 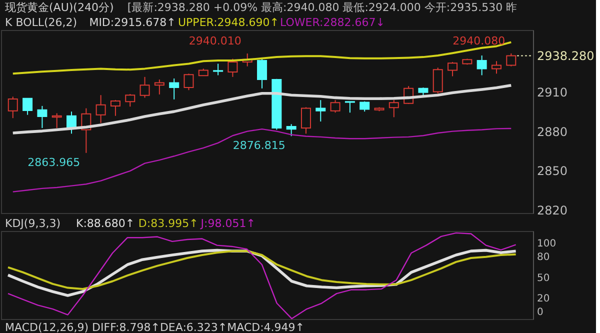 I want to click on annotation: 2940.080, so click(x=479, y=41).